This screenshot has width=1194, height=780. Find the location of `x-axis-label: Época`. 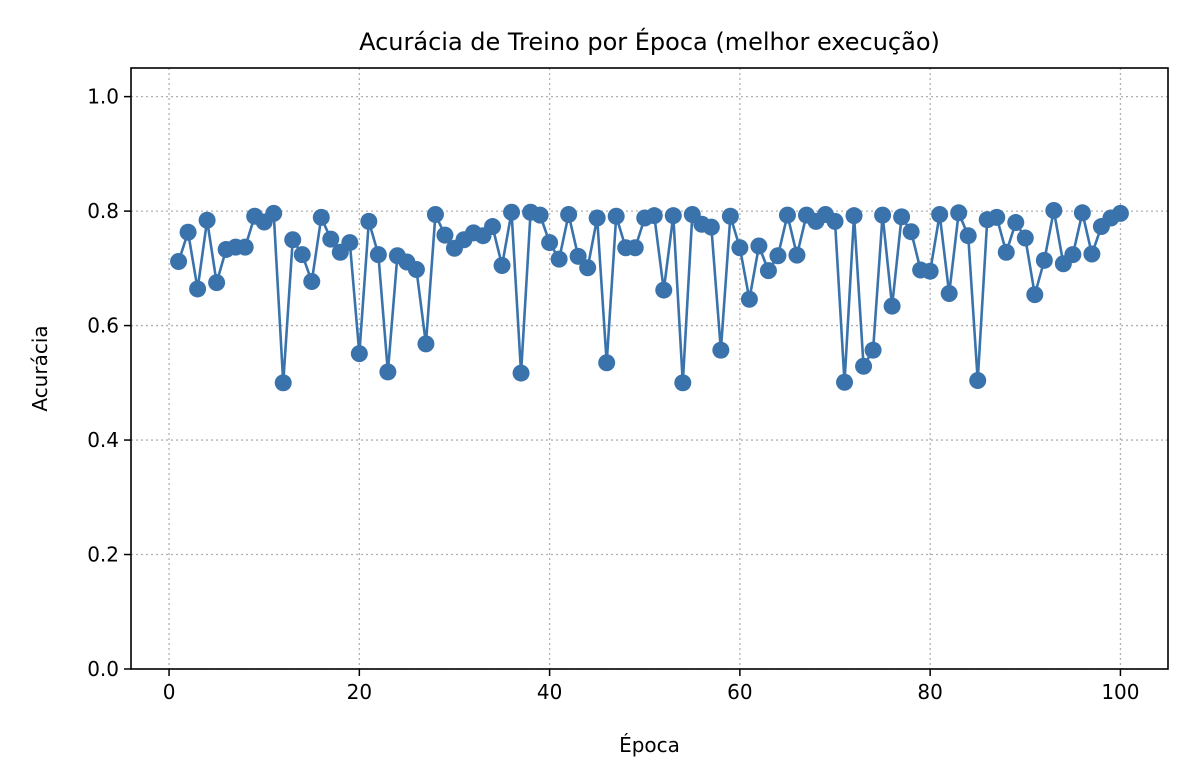

x-axis-label: Época is located at coordinates (649, 745).